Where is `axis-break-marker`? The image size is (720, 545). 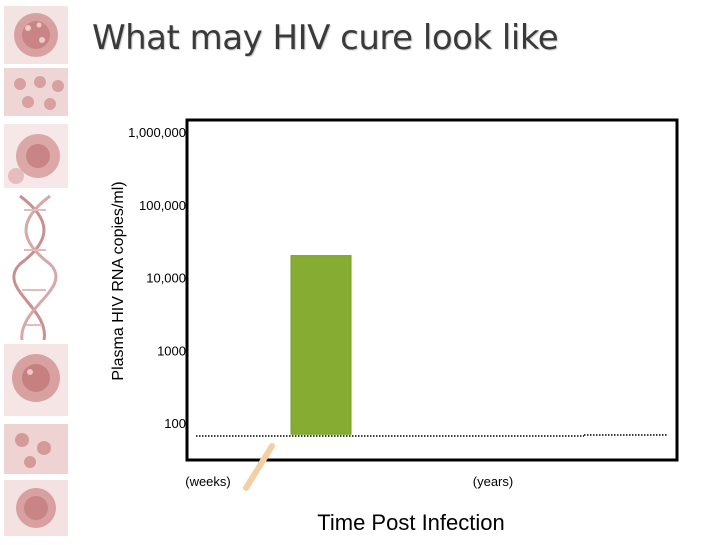
axis-break-marker is located at coordinates (259, 467).